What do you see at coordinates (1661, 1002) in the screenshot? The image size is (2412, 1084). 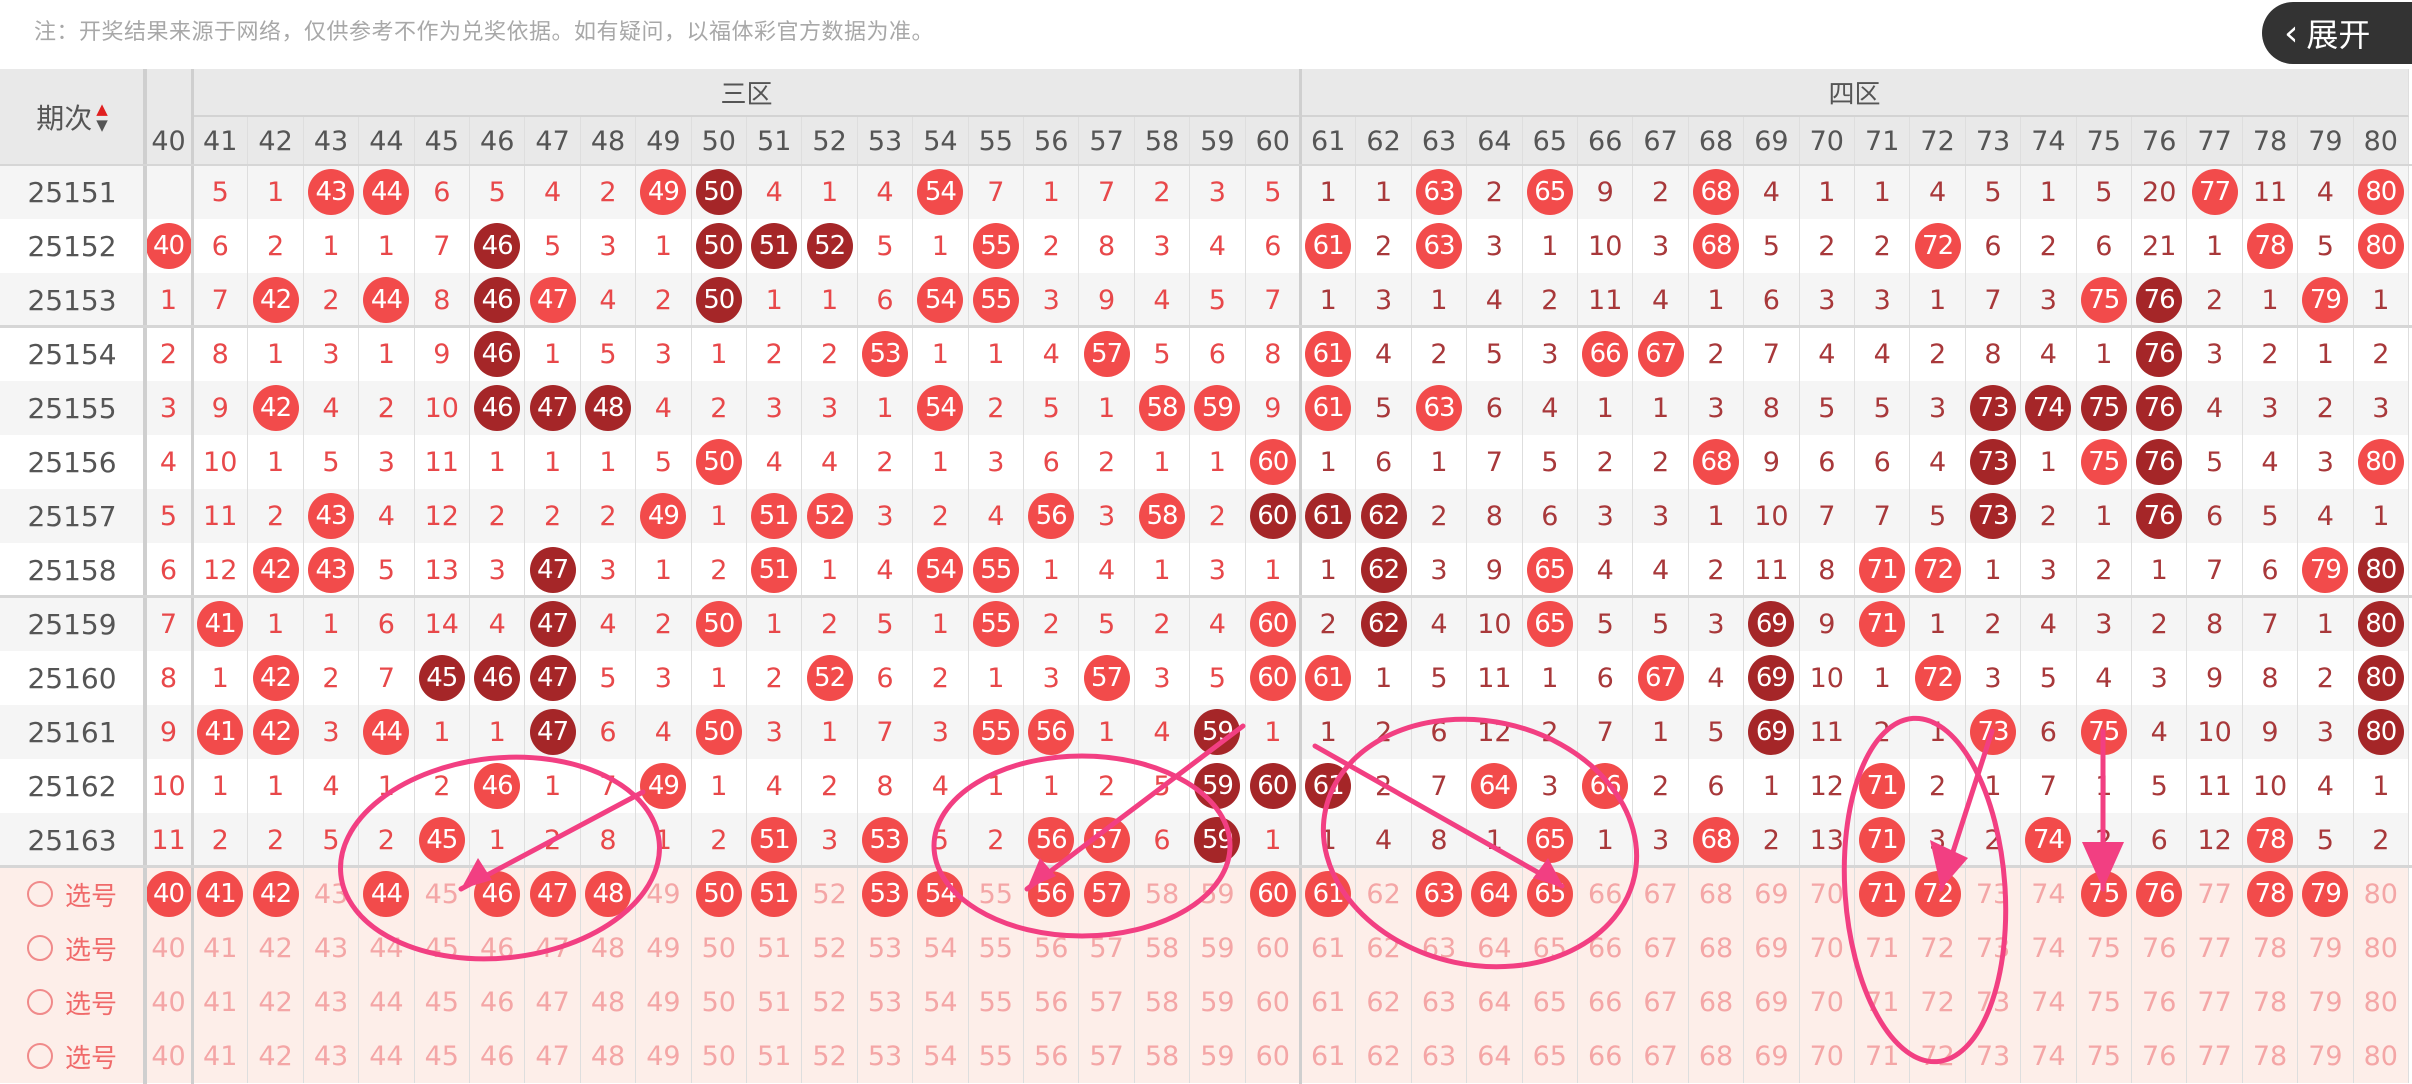 I see `pick-number: 67` at bounding box center [1661, 1002].